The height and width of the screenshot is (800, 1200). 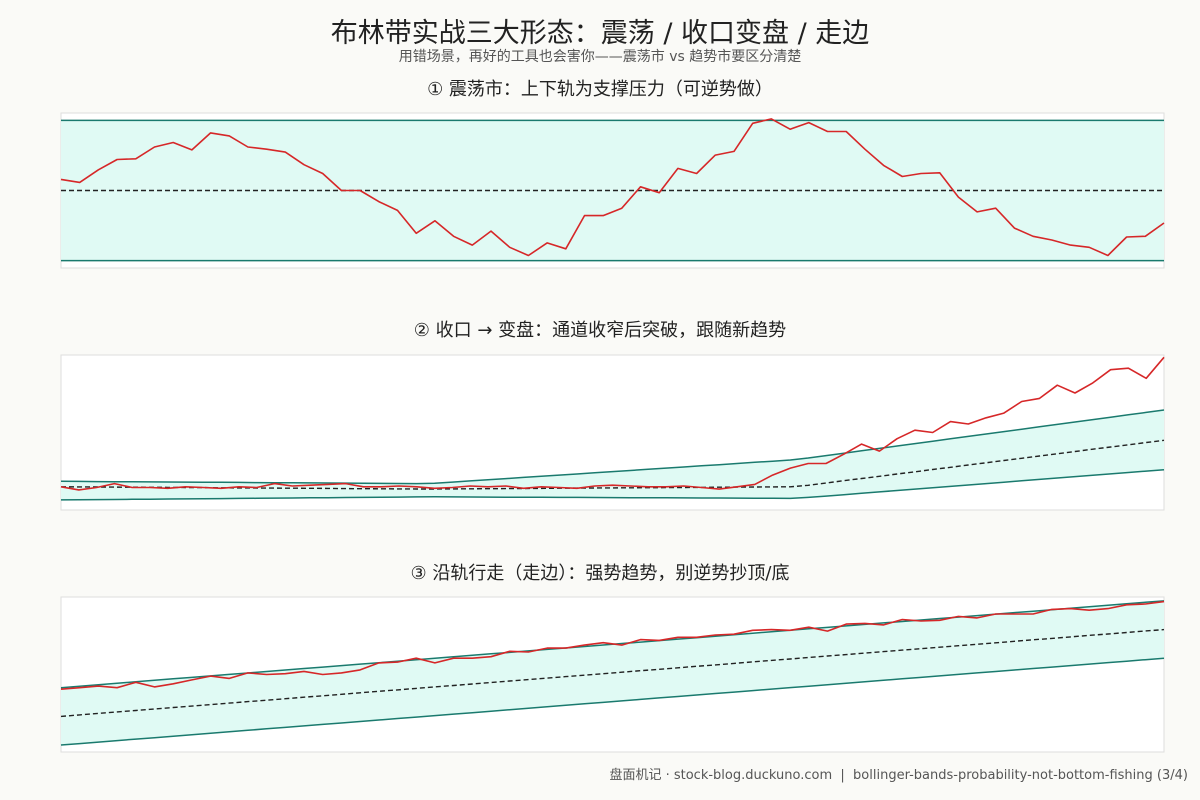 I want to click on footer-site: stock-blog.duckuno.com, so click(x=753, y=775).